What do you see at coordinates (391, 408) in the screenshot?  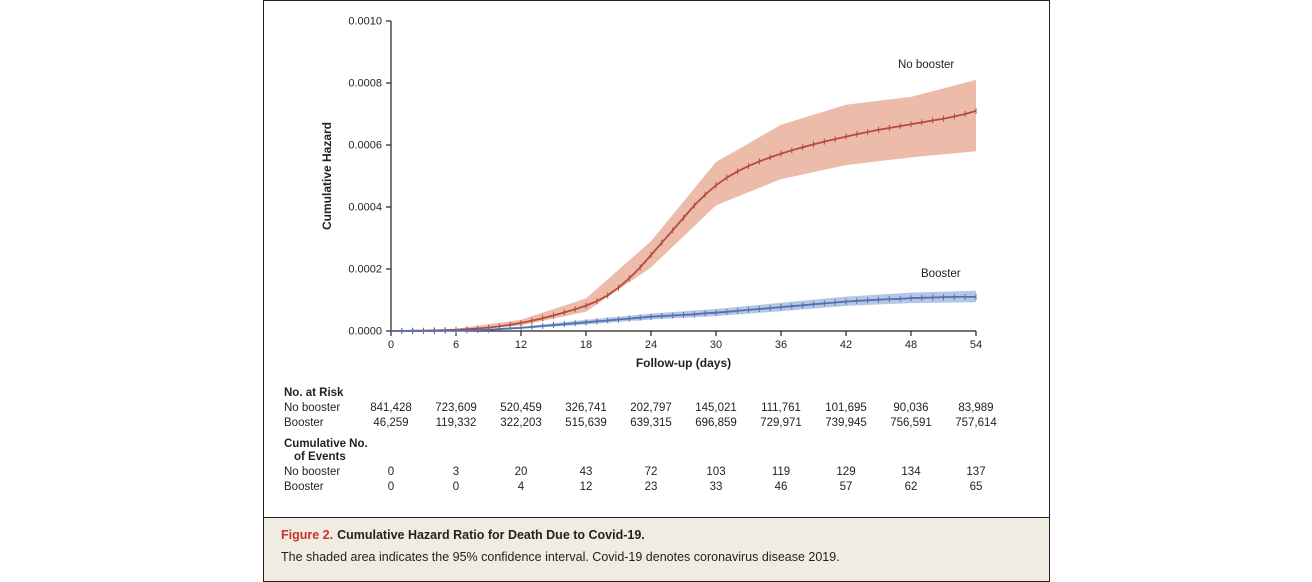 I see `risk-value: 841,428` at bounding box center [391, 408].